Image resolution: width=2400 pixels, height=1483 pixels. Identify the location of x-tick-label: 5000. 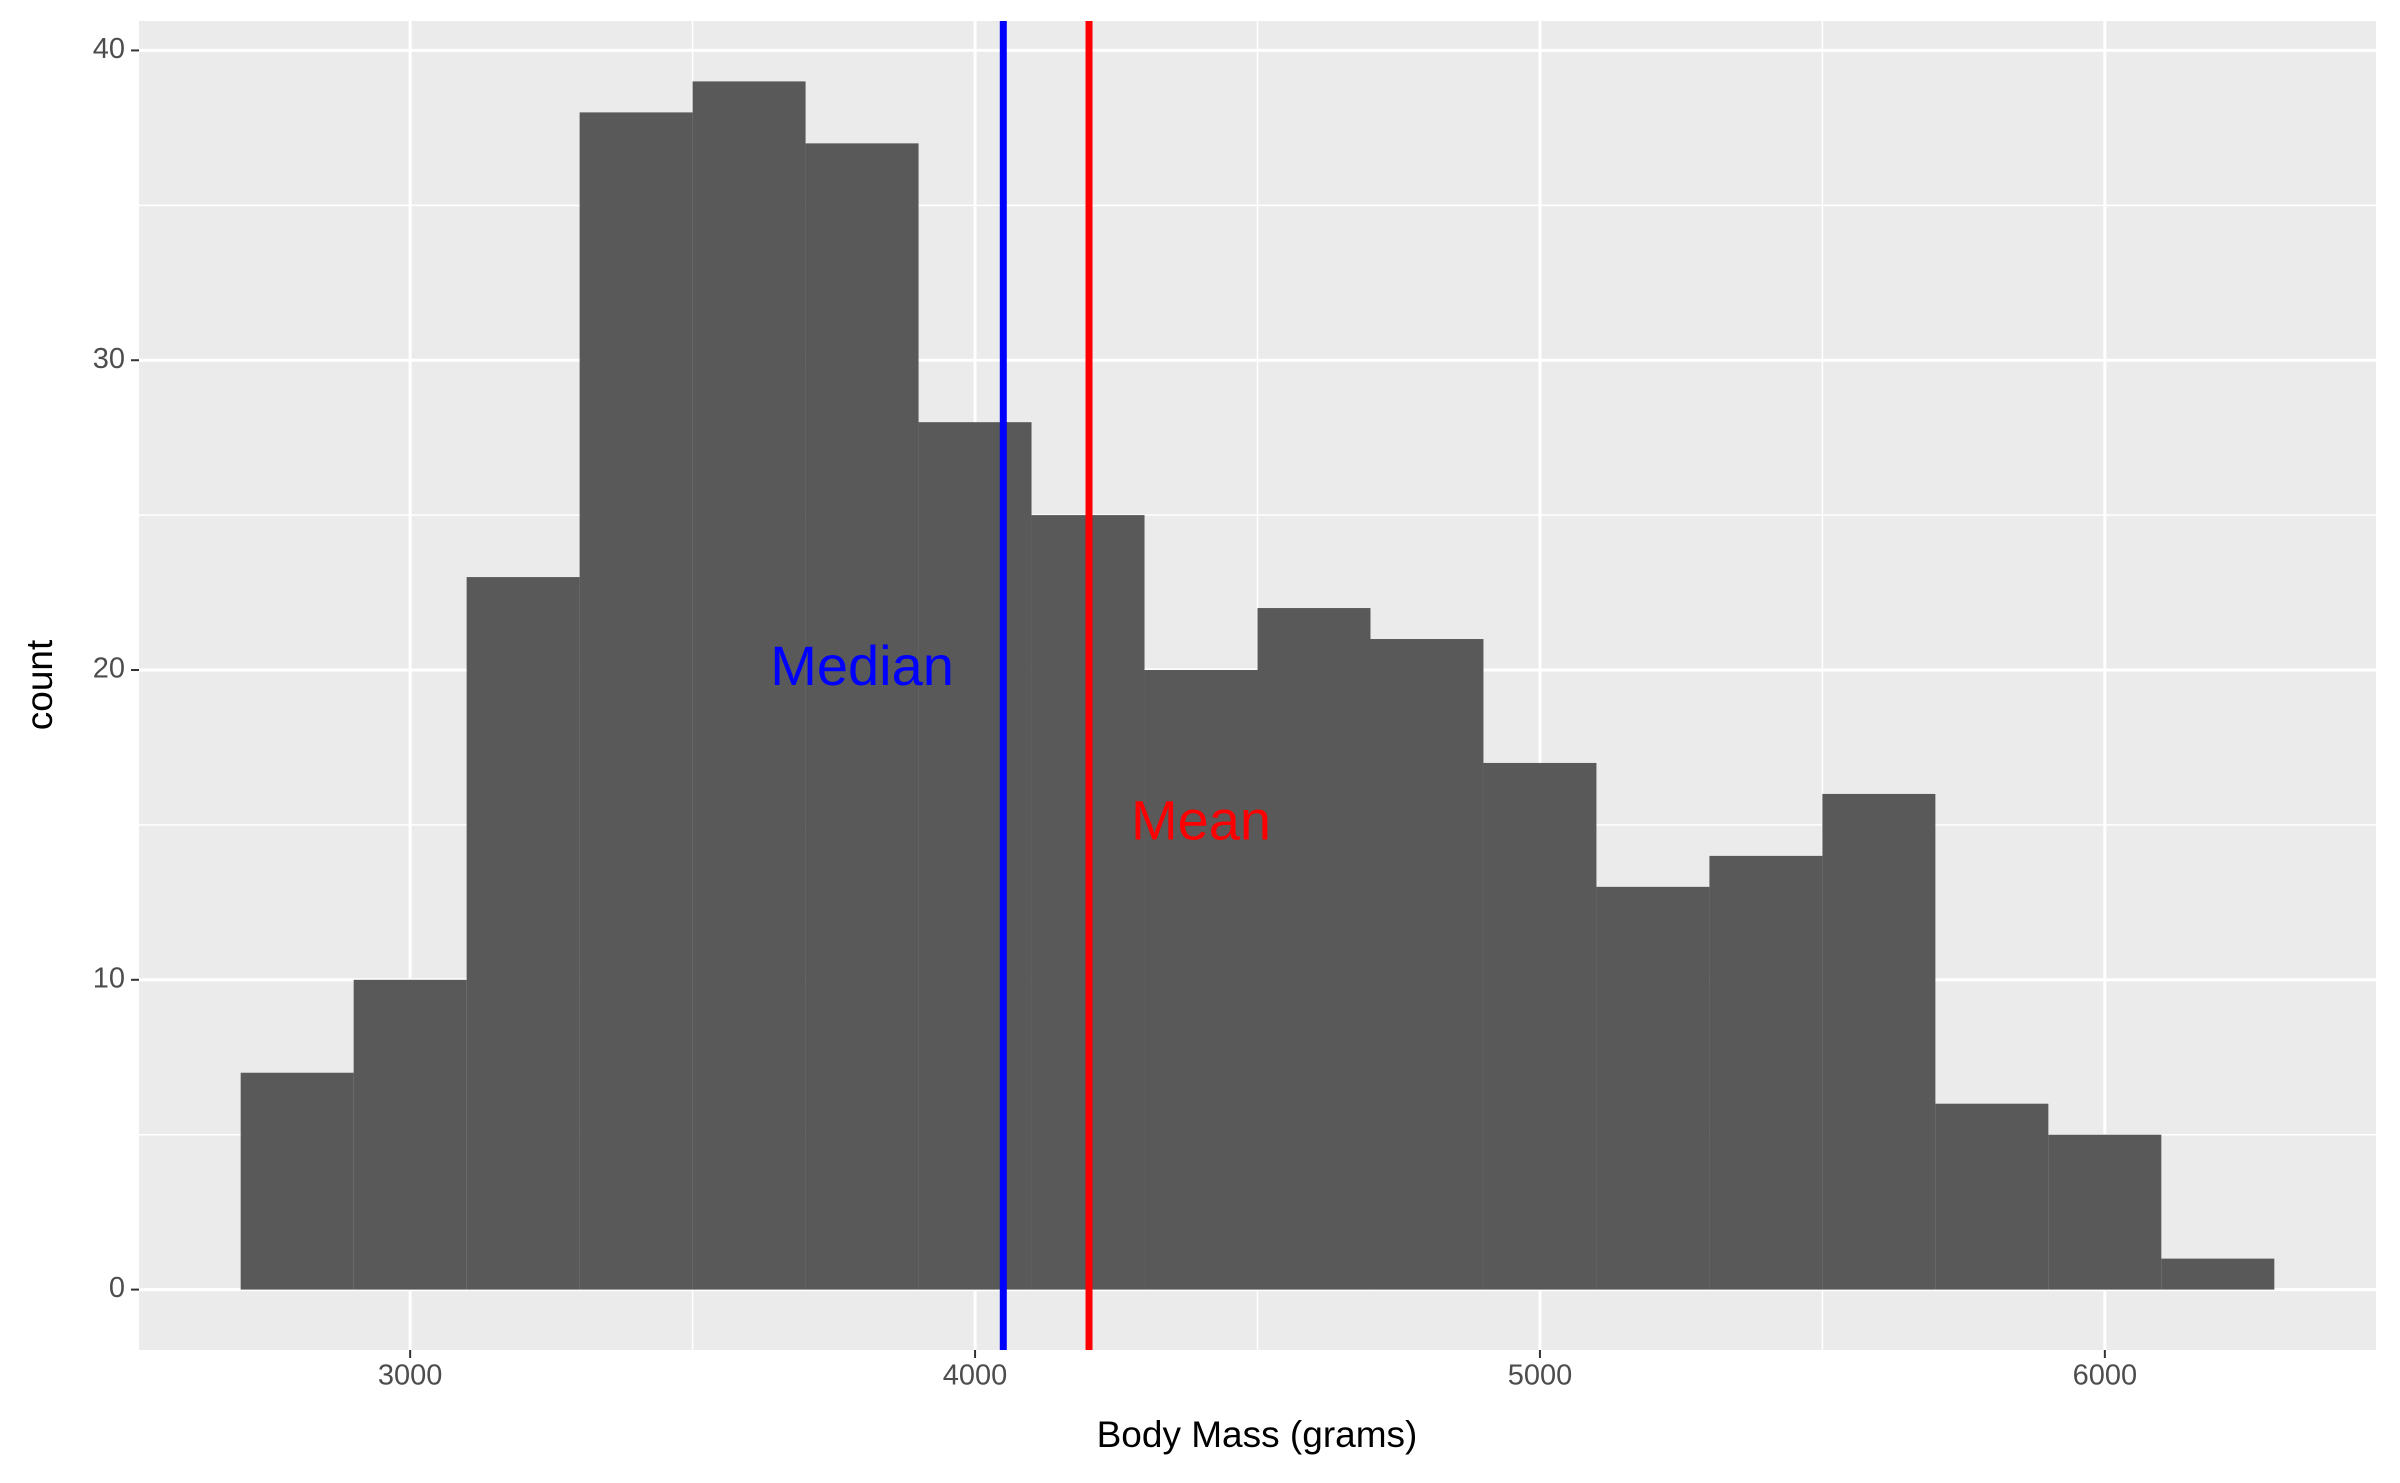
(1540, 1376).